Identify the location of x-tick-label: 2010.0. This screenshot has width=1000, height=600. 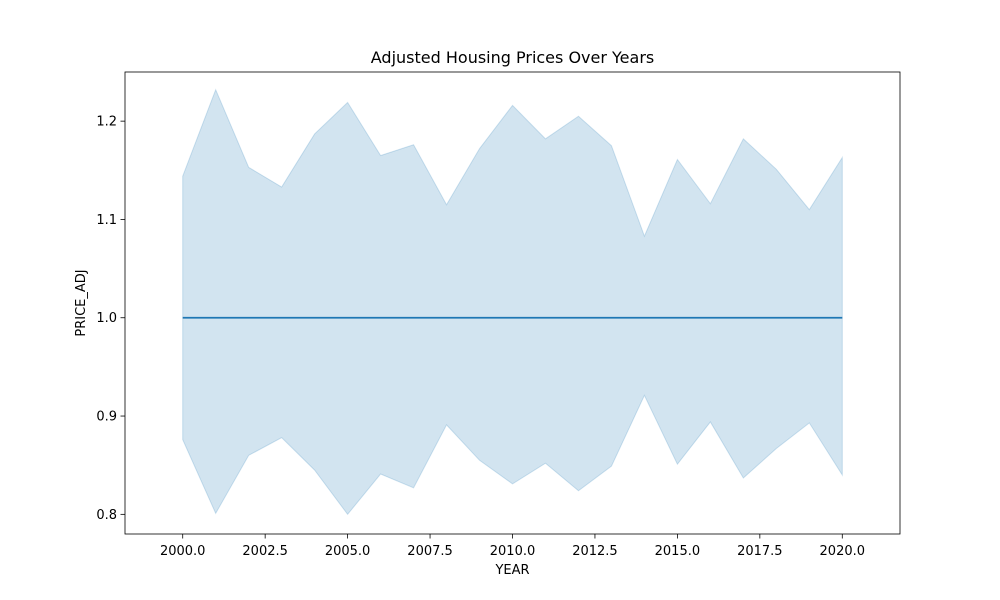
(513, 551).